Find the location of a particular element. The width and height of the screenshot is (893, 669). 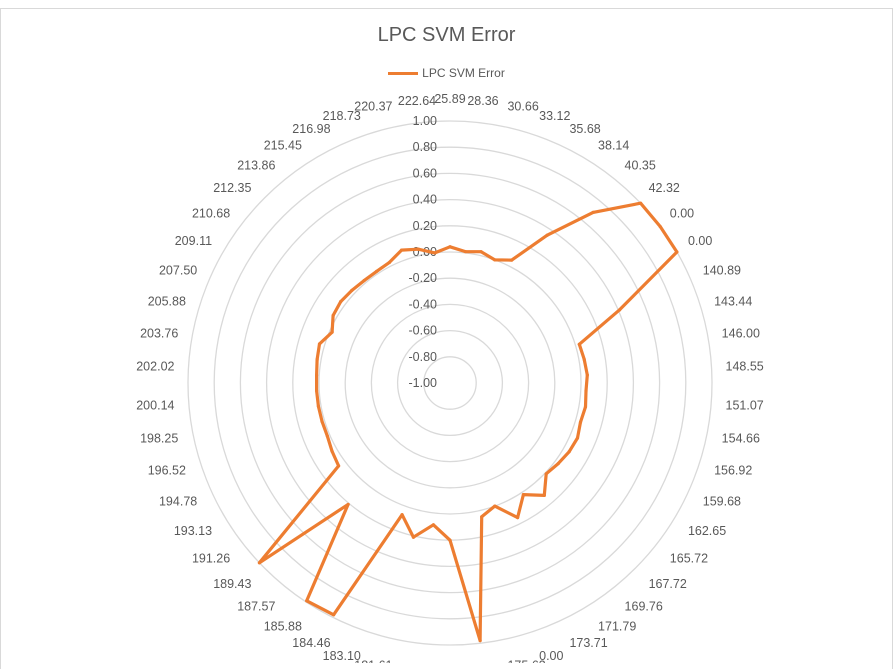

category-label: 193.13 is located at coordinates (193, 531).